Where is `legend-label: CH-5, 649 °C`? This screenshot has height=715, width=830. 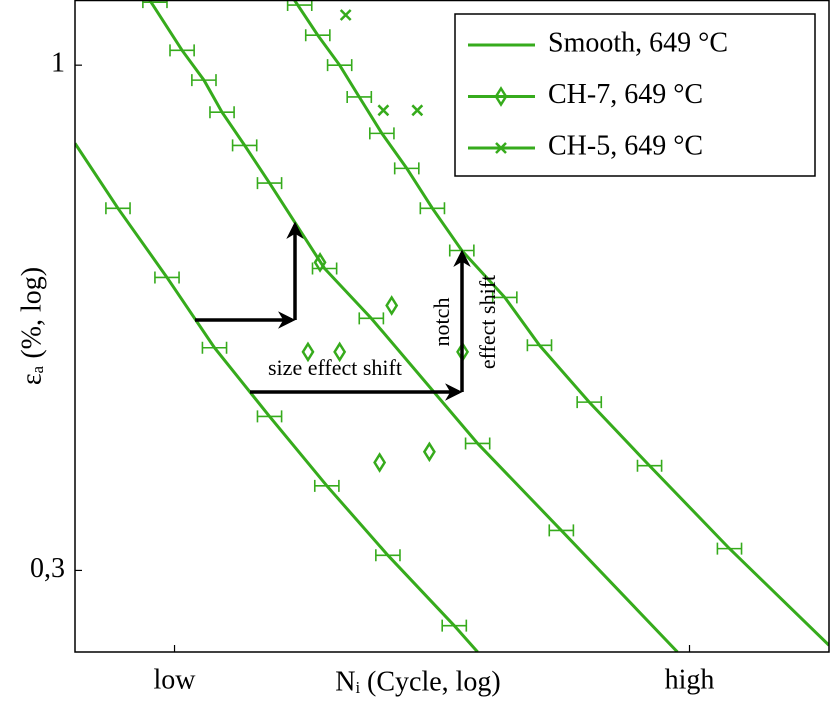 legend-label: CH-5, 649 °C is located at coordinates (625, 145).